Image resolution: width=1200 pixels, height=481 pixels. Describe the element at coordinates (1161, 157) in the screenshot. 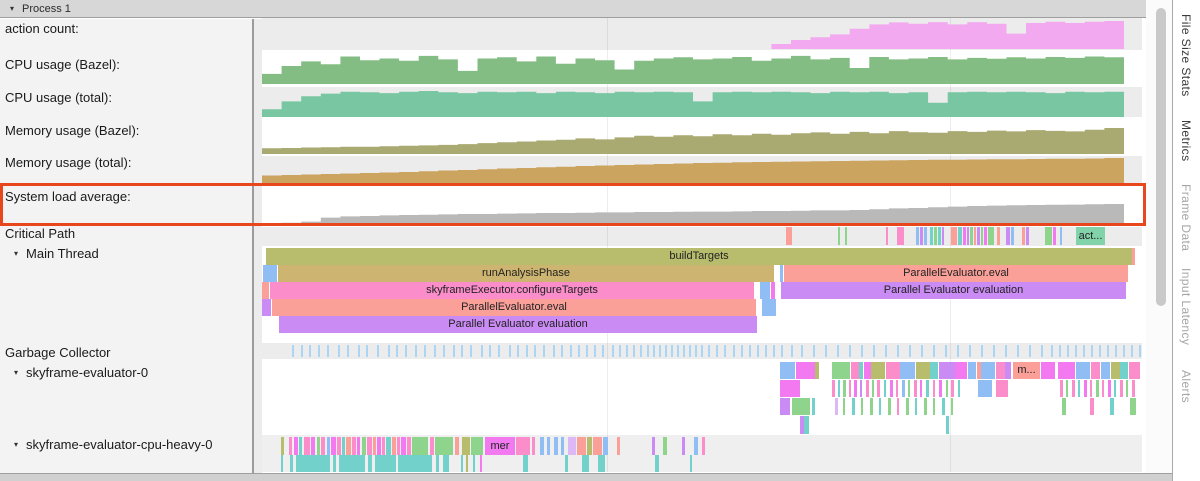

I see `vertical-scrollbar-thumb` at that location.